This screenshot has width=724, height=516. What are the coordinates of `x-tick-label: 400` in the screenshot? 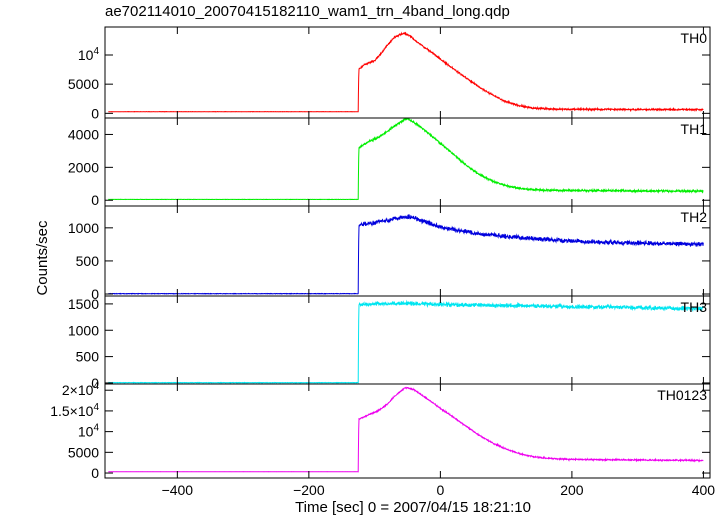 It's located at (704, 490).